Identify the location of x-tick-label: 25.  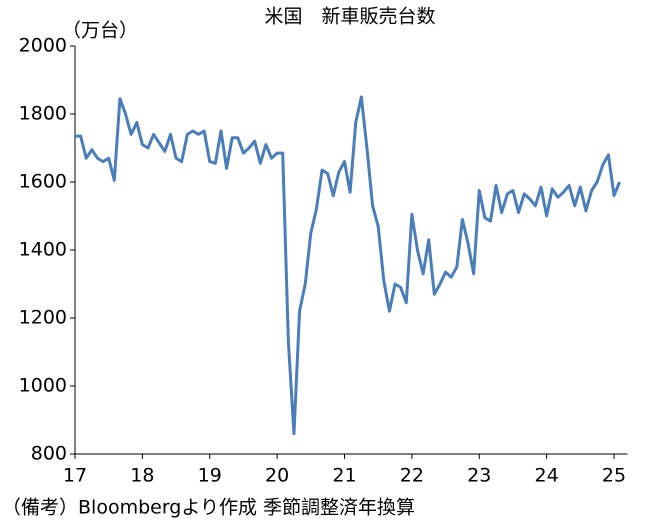
(614, 476).